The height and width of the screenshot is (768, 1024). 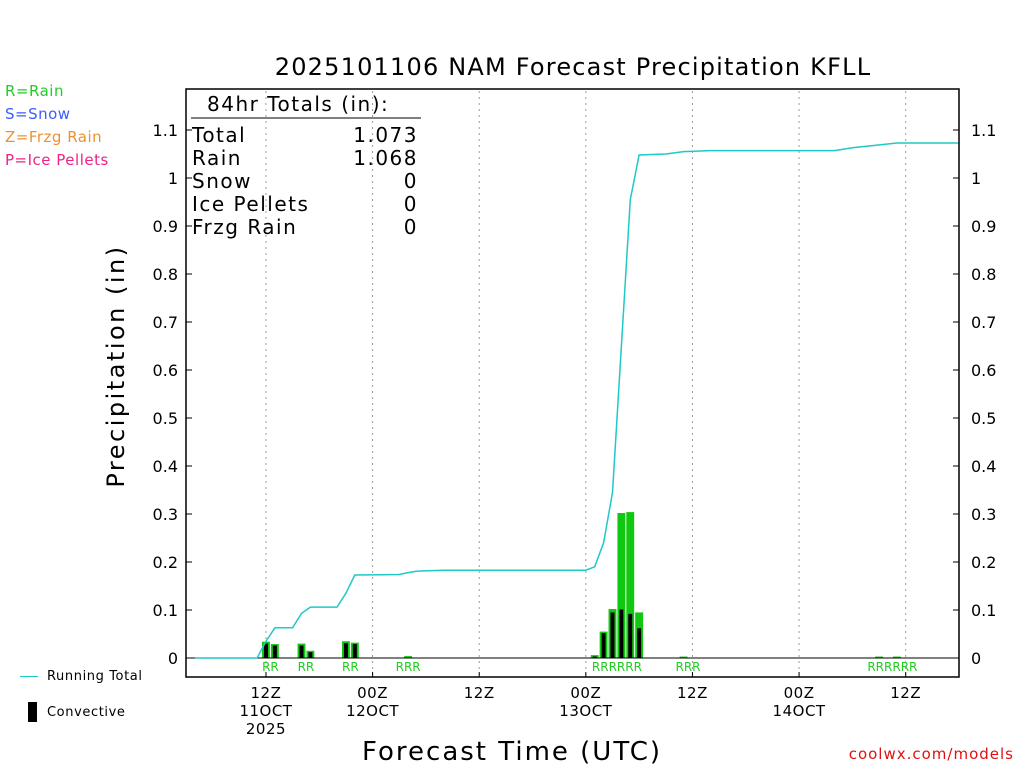 I want to click on x-tick-label: 13OCT, so click(x=585, y=711).